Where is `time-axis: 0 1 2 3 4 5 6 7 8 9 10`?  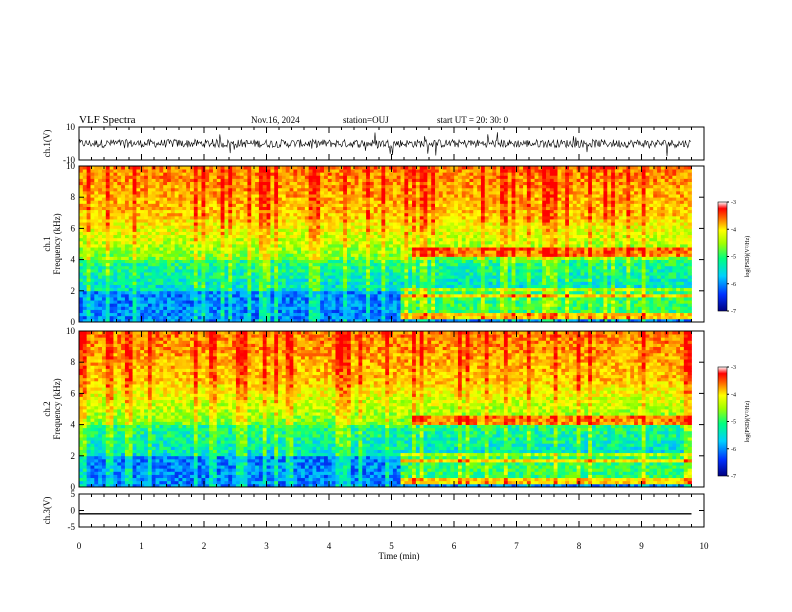
time-axis: 0 1 2 3 4 5 6 7 8 9 10 is located at coordinates (393, 546).